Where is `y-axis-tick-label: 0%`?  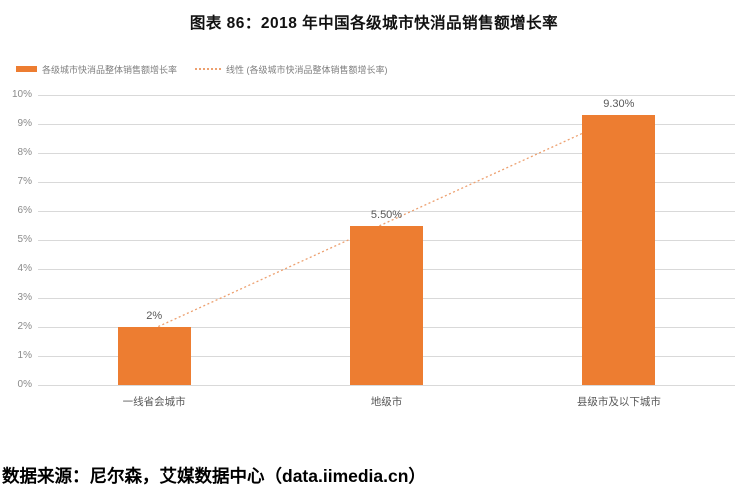 y-axis-tick-label: 0% is located at coordinates (24, 384).